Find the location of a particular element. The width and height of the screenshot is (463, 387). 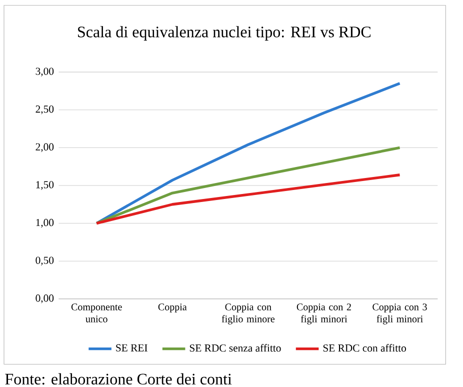

x-tick-label: Coppia con figlio minore is located at coordinates (248, 314).